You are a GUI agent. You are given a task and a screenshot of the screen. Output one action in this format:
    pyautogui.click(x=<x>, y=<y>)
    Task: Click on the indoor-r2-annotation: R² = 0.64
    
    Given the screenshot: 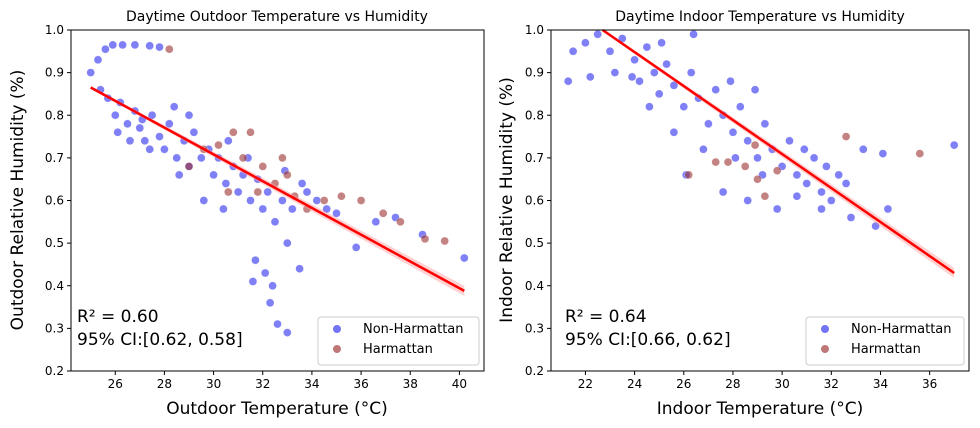 What is the action you would take?
    pyautogui.click(x=606, y=317)
    